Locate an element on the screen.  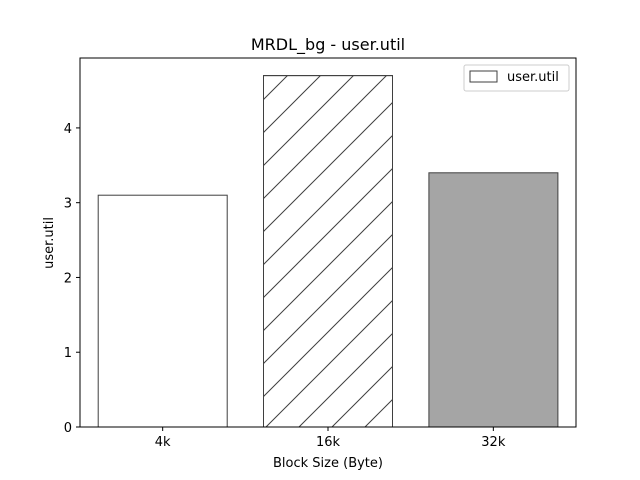
y-axis-label: user.util is located at coordinates (49, 243).